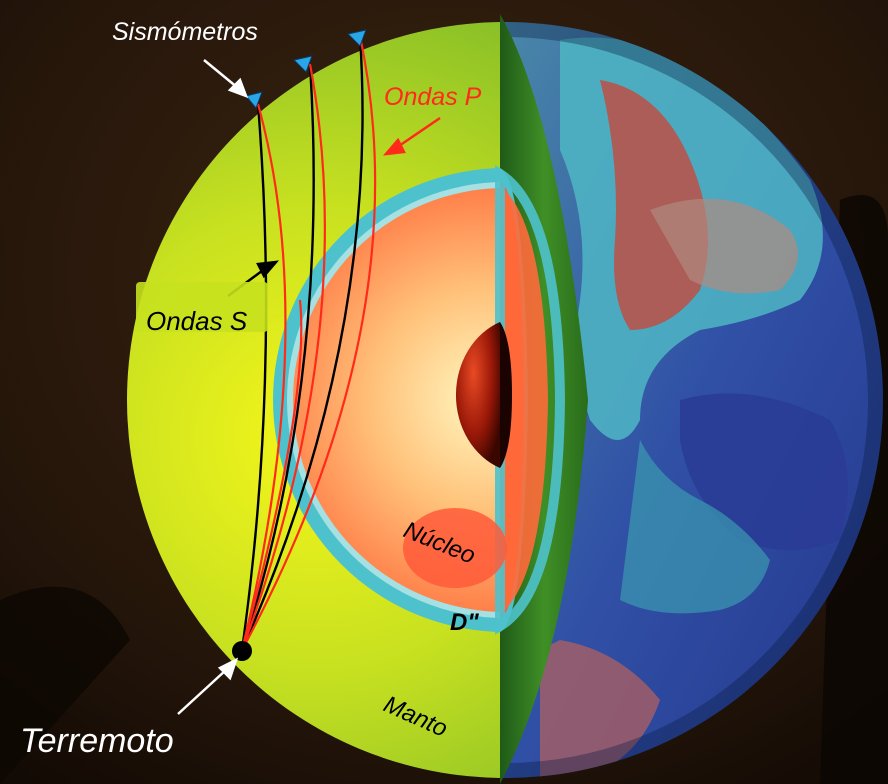  I want to click on seismometers-label: Sismómetros, so click(185, 32).